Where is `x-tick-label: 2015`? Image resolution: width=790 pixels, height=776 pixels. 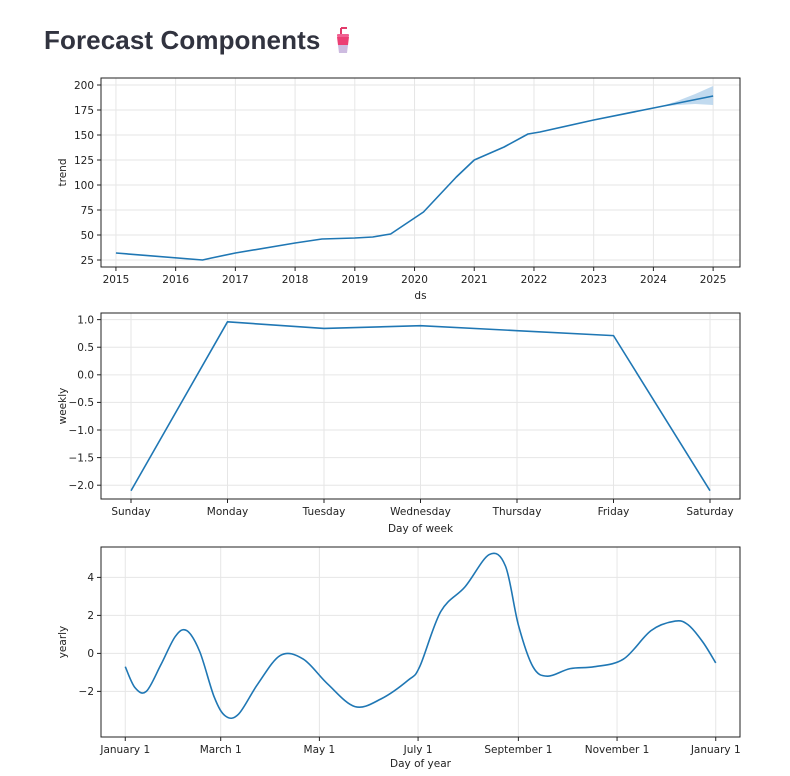
x-tick-label: 2015 is located at coordinates (116, 280).